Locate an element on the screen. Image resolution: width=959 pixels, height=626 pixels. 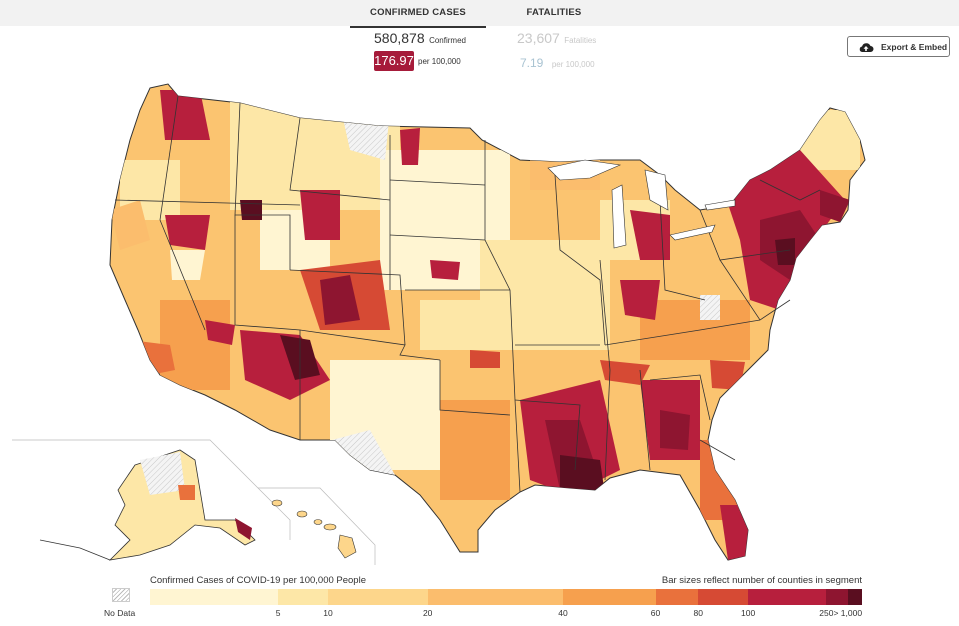
inset-frame-alaska is located at coordinates (151, 489).